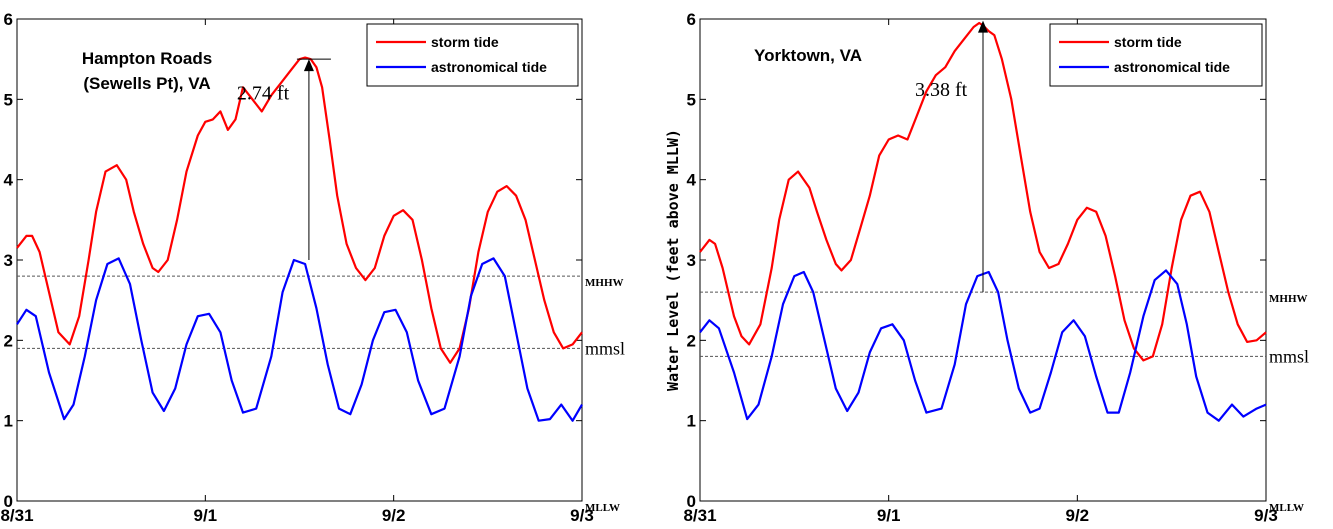 Image resolution: width=1333 pixels, height=529 pixels. I want to click on y-axis-label: Water Level (feet above MLLW), so click(673, 260).